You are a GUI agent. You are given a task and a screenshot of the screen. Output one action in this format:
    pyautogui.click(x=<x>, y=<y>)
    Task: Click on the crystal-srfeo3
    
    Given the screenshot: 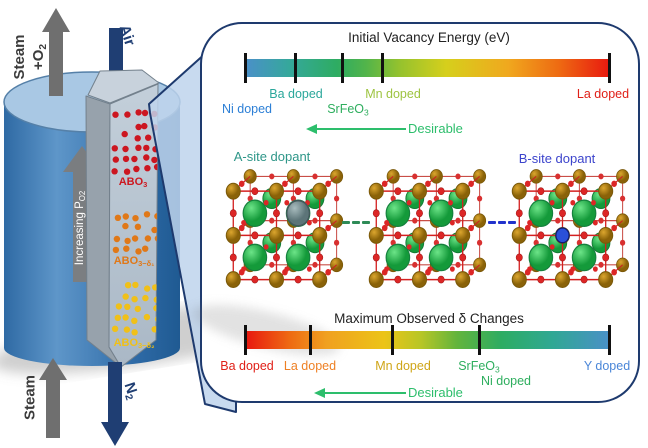 What is the action you would take?
    pyautogui.click(x=427, y=228)
    